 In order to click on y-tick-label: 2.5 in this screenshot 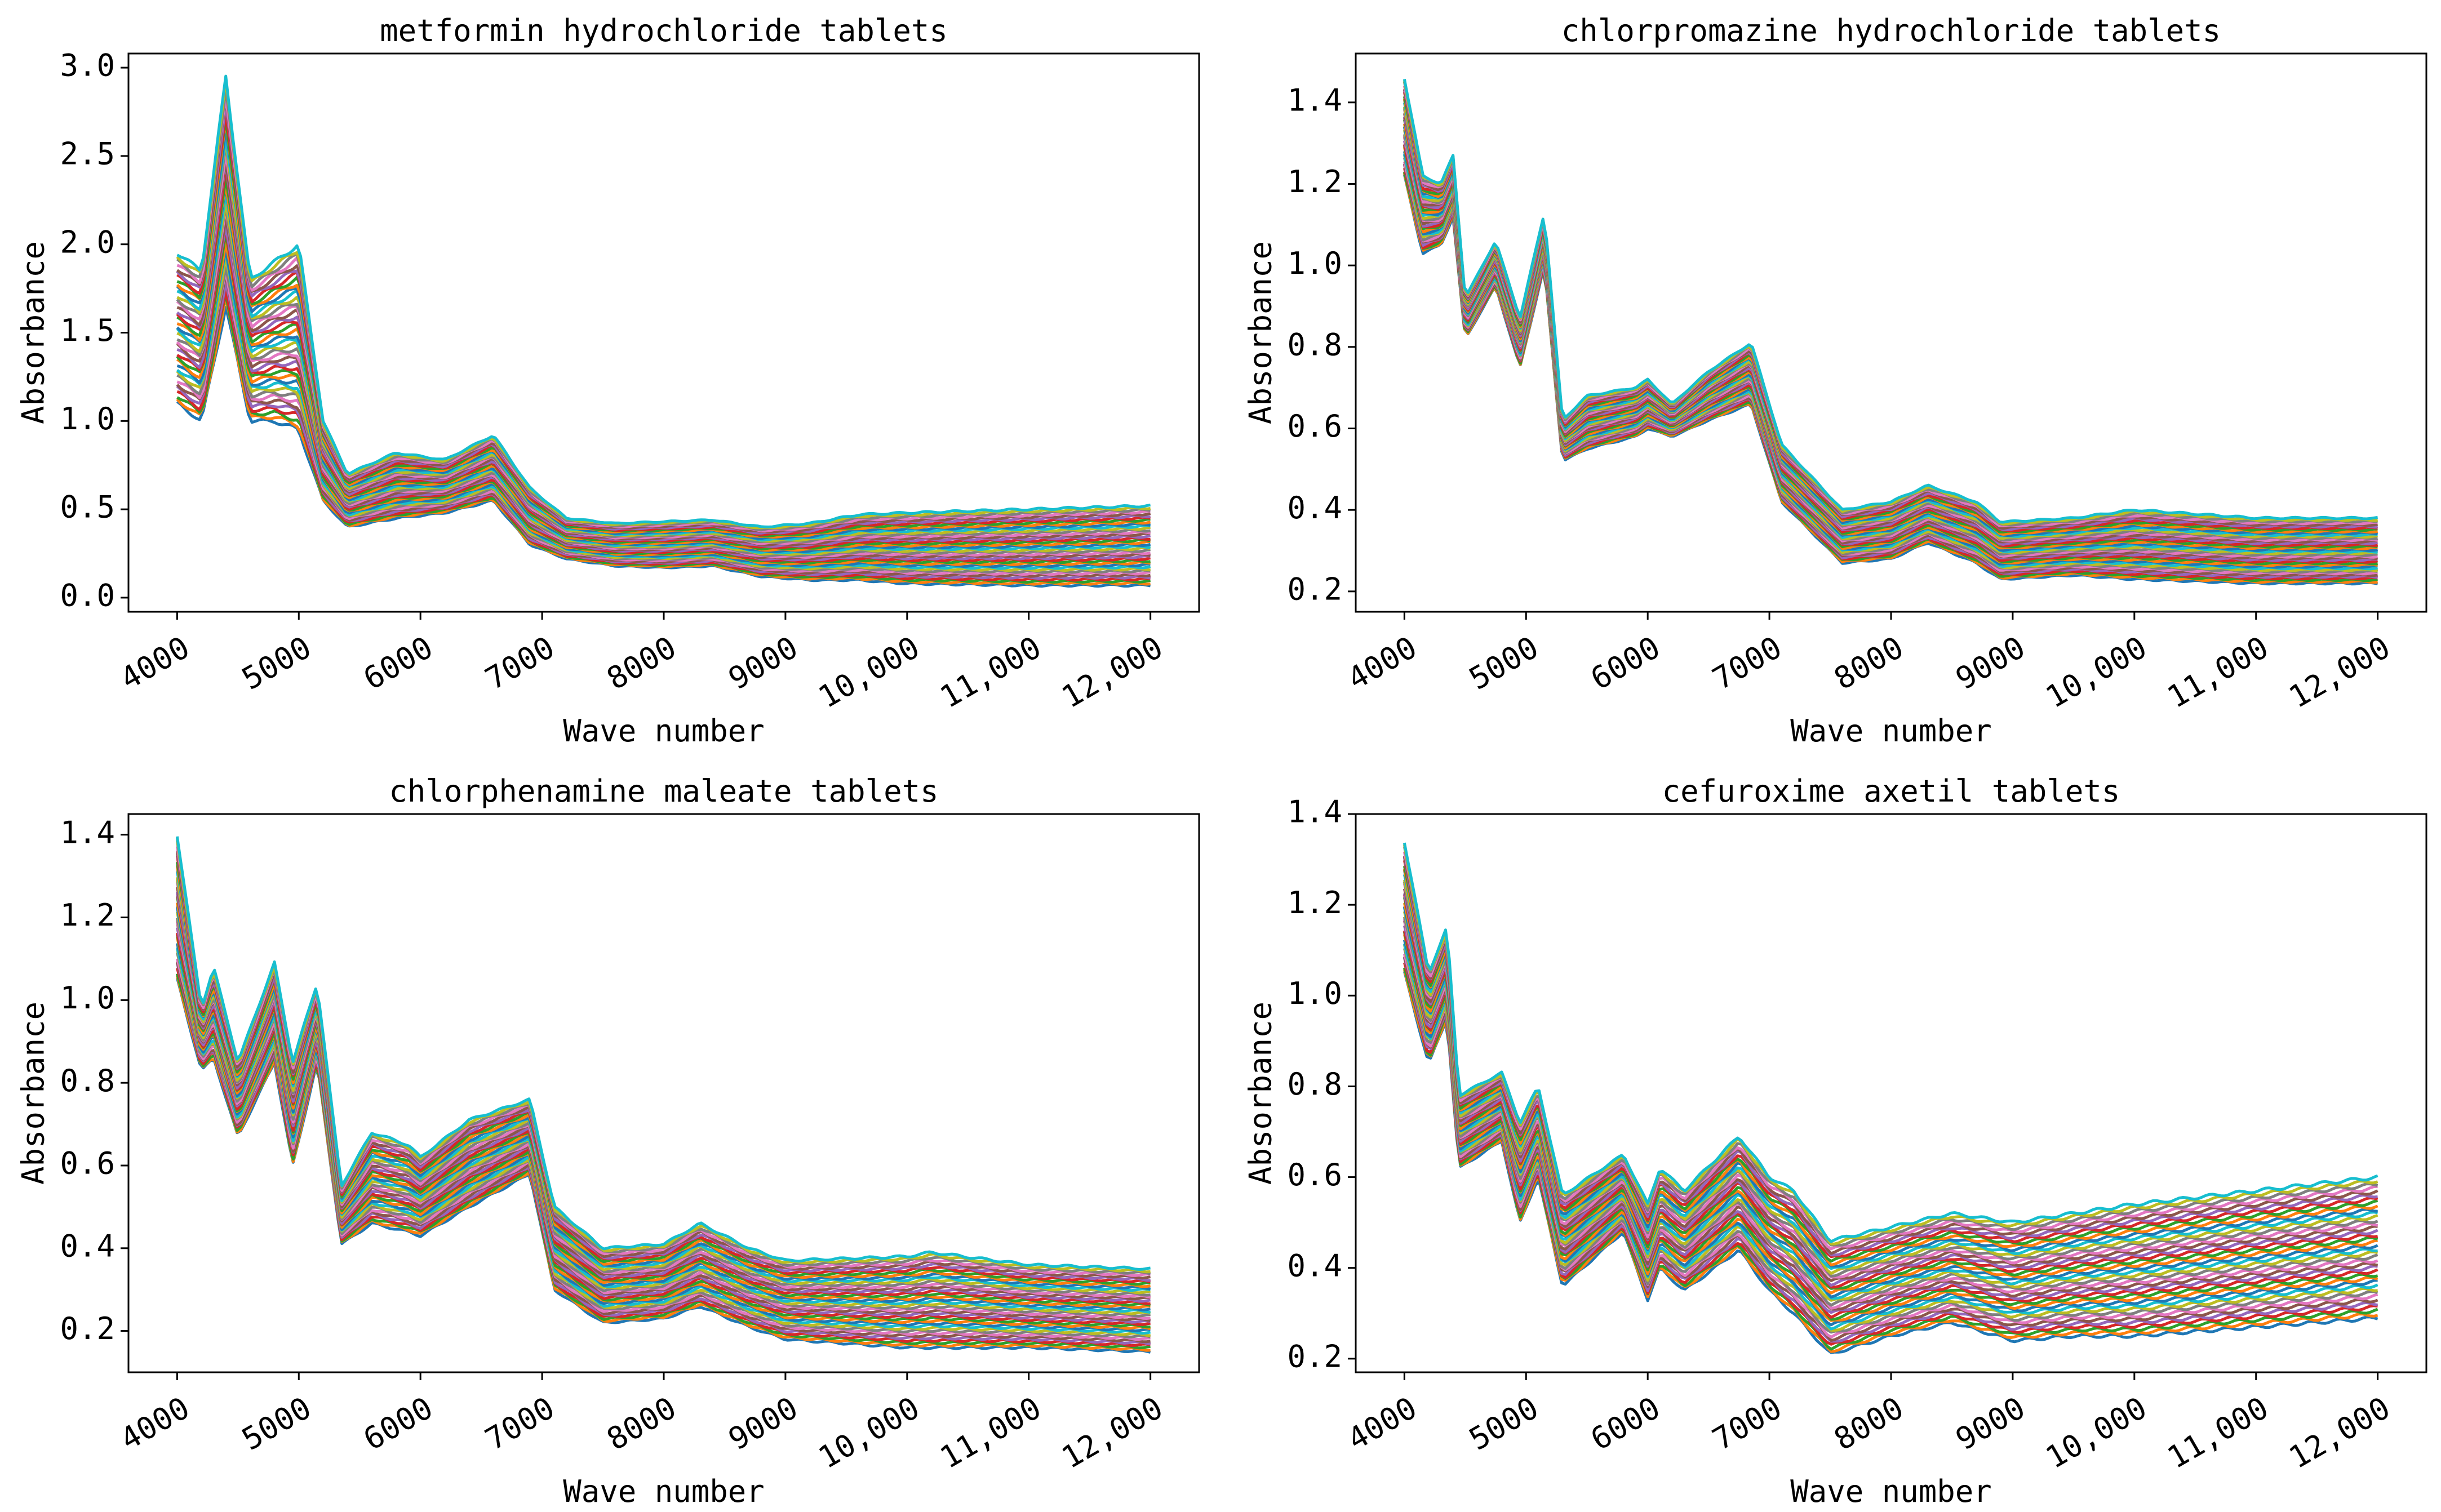, I will do `click(87, 154)`.